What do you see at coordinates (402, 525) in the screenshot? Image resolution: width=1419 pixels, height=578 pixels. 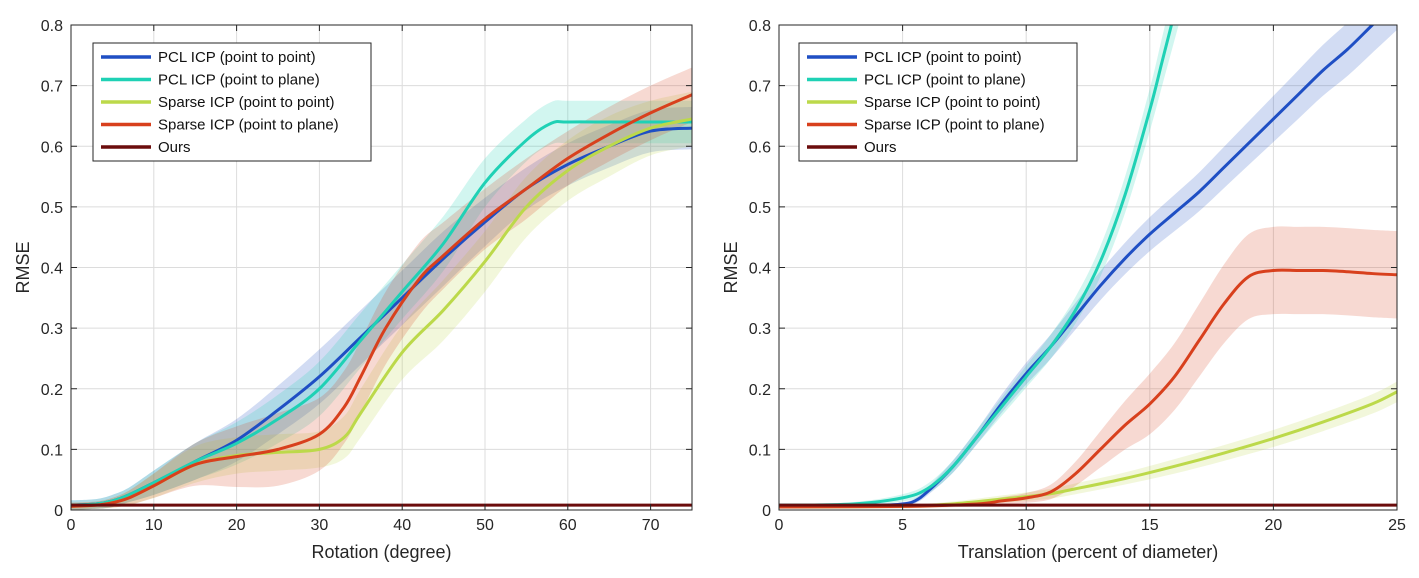 I see `x-tick-label: 40` at bounding box center [402, 525].